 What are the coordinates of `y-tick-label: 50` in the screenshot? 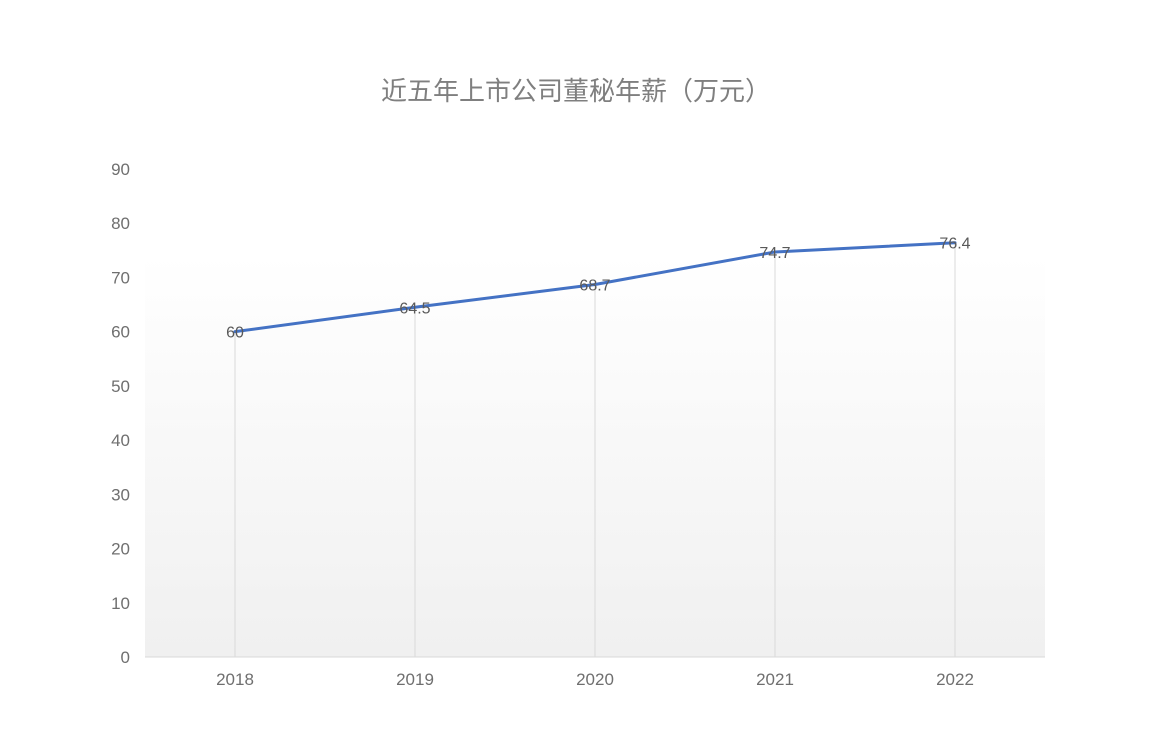 It's located at (120, 386).